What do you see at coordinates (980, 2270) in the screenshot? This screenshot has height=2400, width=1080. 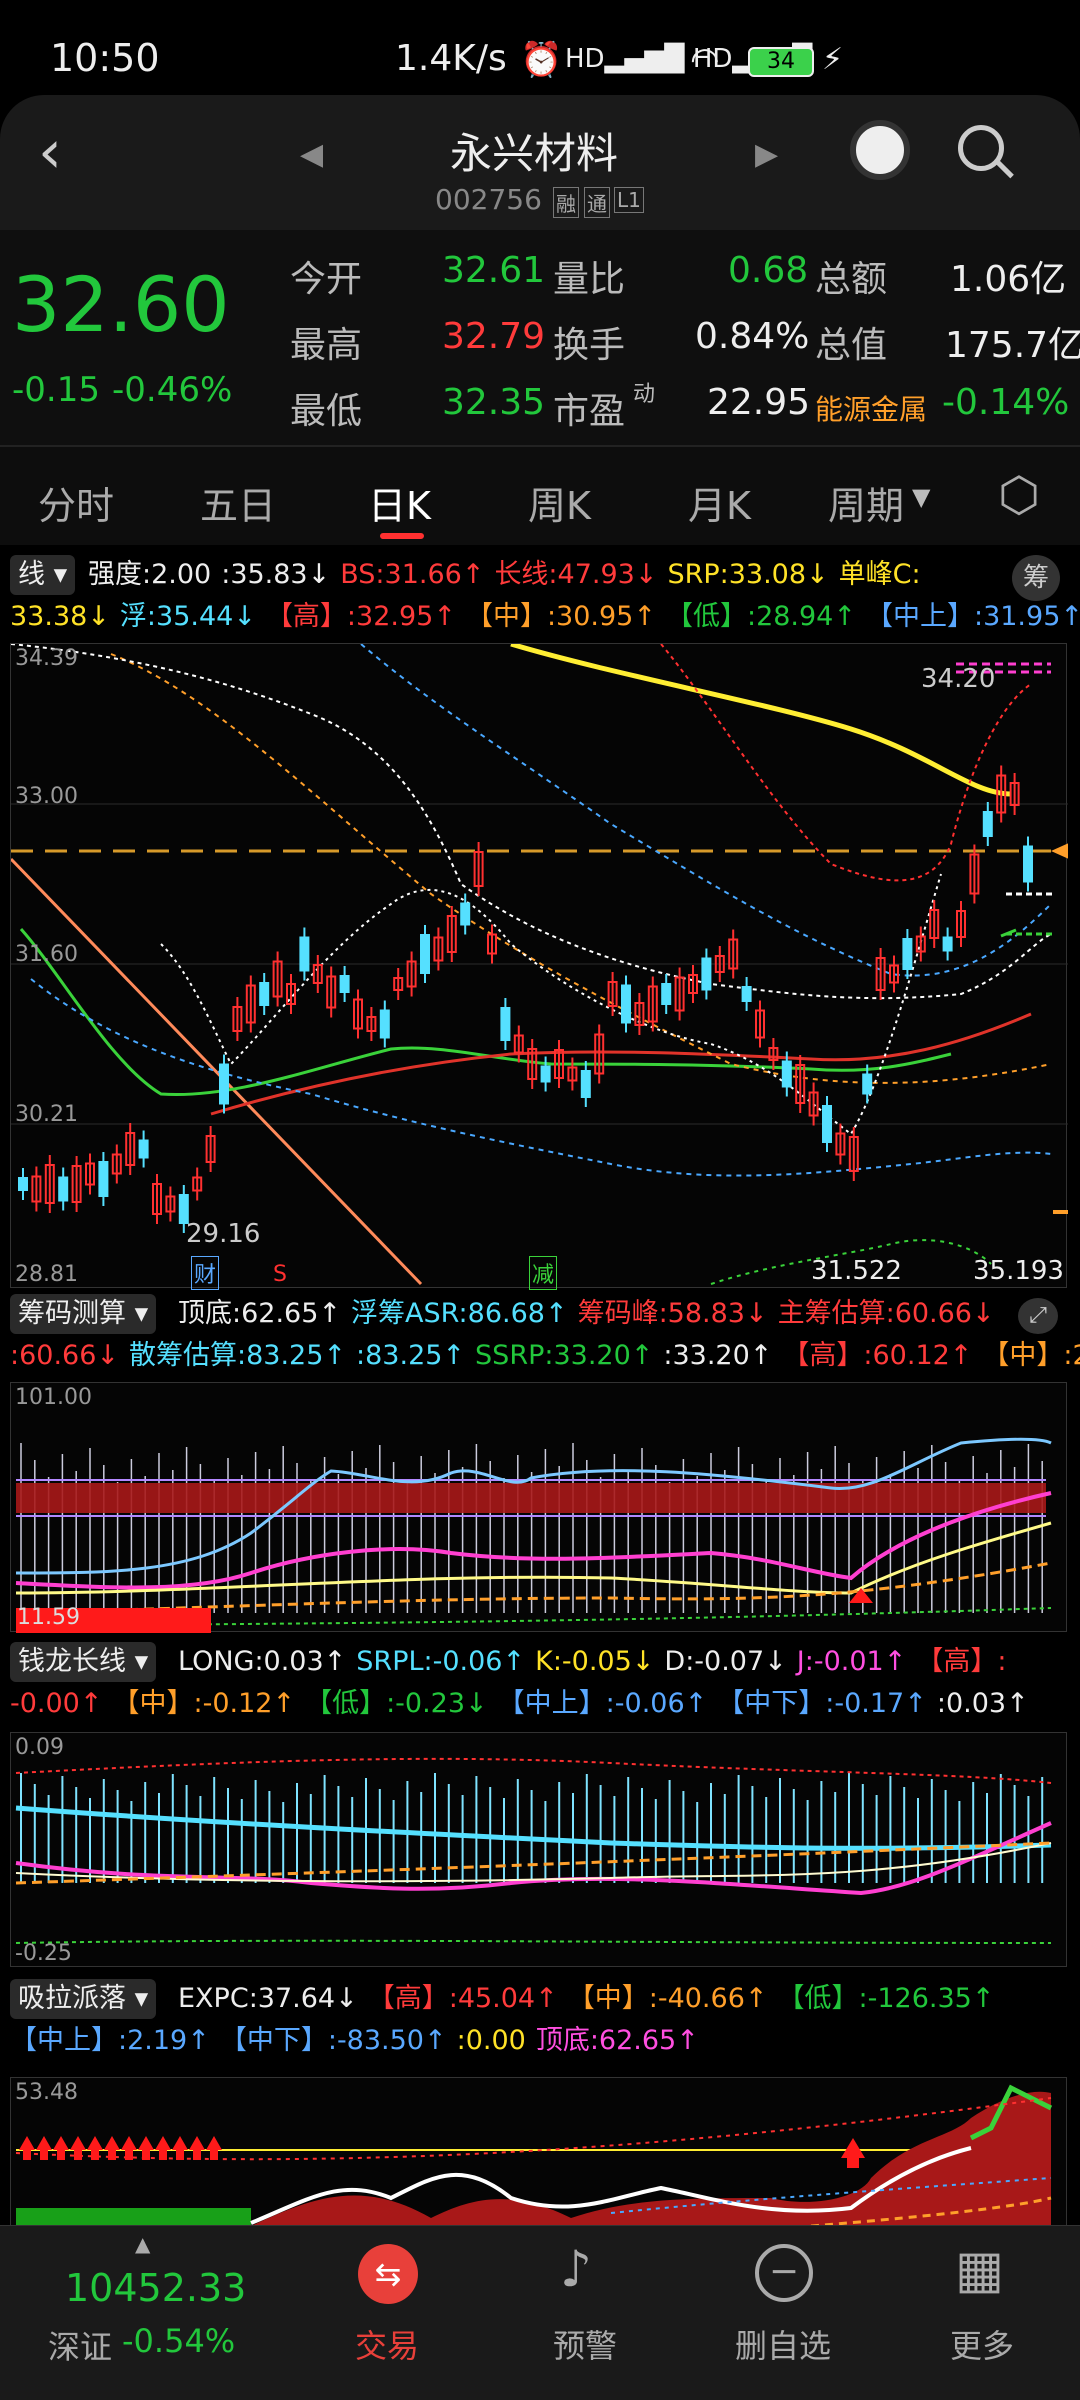 I see `more-grid-icon: ▦` at bounding box center [980, 2270].